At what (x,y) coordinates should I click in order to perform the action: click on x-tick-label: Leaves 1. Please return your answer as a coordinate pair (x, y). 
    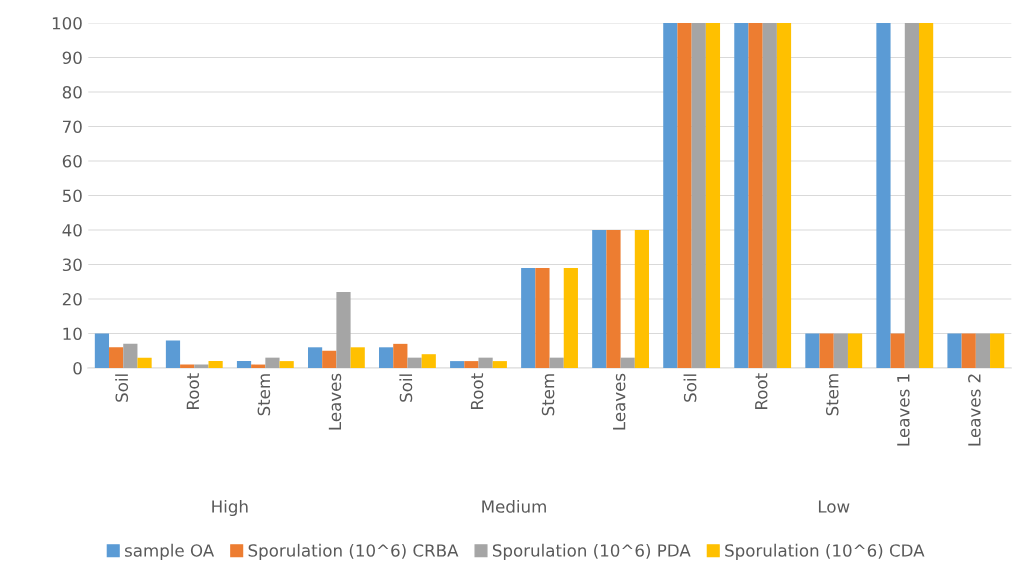
    Looking at the image, I should click on (903, 410).